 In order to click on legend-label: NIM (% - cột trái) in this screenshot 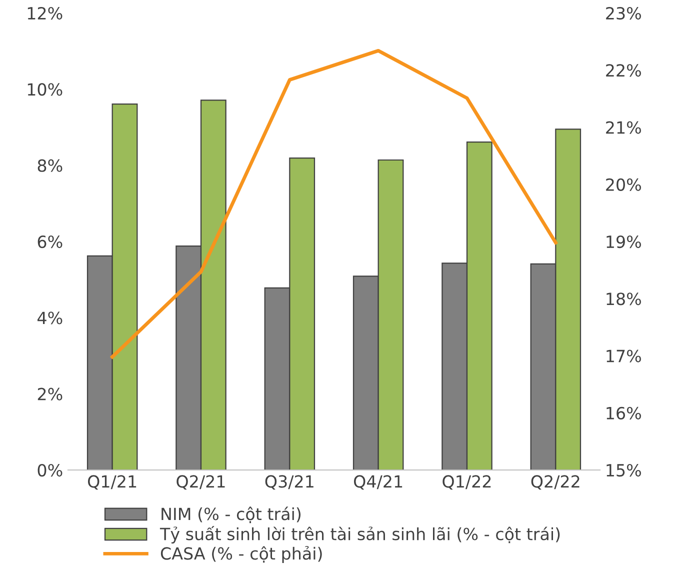, I will do `click(231, 515)`.